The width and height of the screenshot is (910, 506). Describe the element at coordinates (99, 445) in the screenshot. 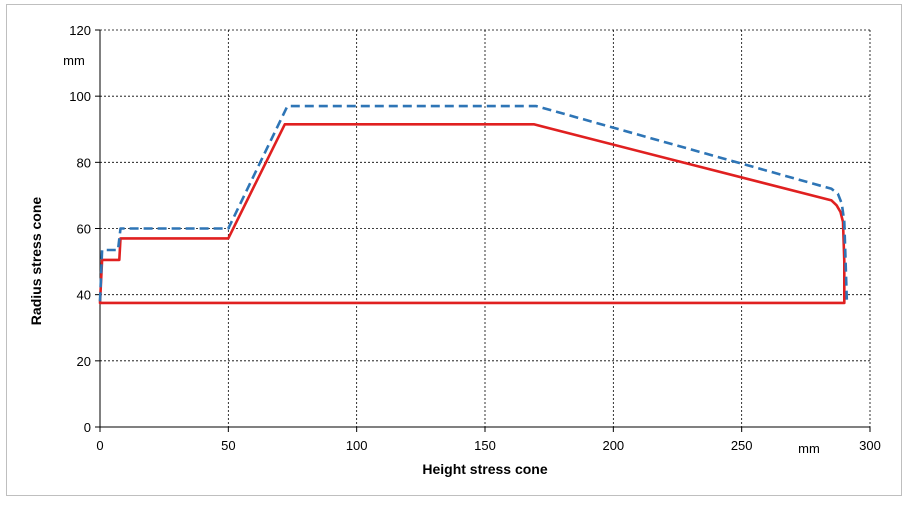

I see `x-tick-label: 0` at that location.